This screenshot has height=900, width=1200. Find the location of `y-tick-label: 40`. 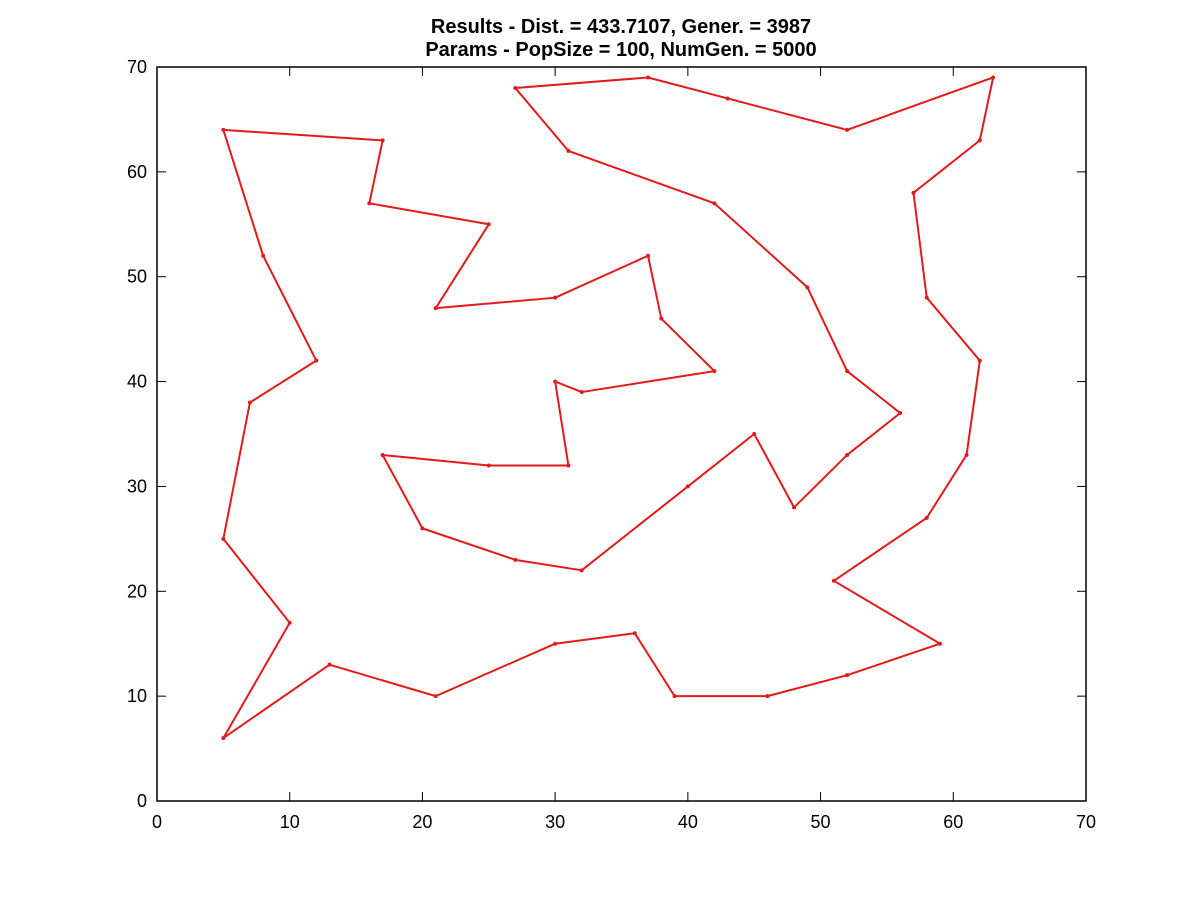

y-tick-label: 40 is located at coordinates (137, 382).